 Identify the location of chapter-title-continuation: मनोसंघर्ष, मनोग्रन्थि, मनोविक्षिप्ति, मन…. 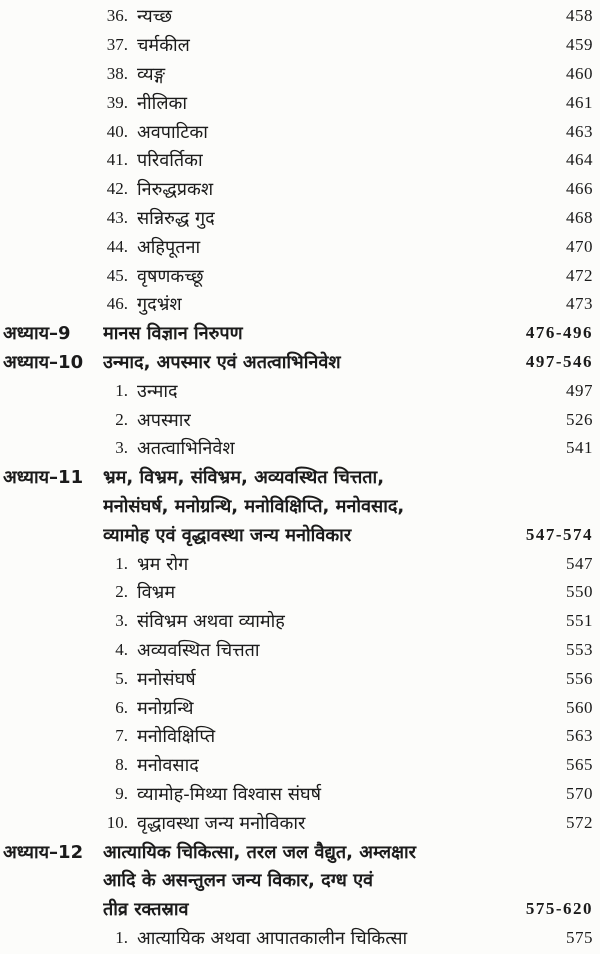
(254, 506).